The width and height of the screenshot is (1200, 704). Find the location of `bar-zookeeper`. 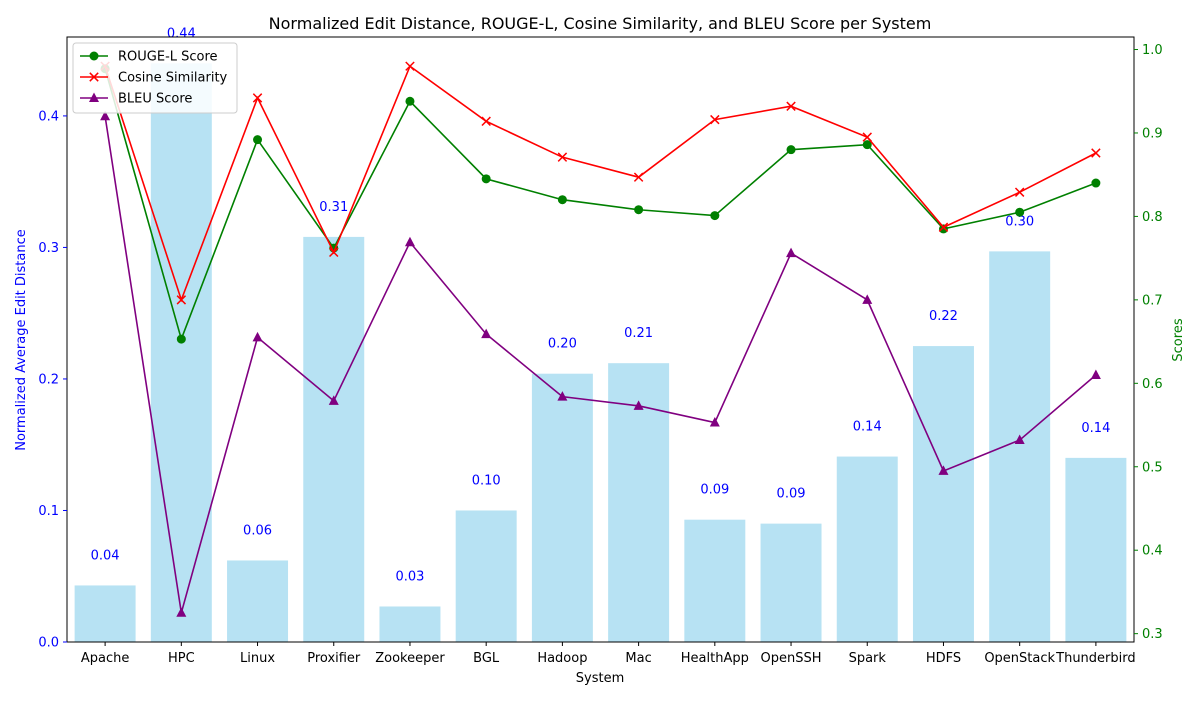

bar-zookeeper is located at coordinates (410, 624).